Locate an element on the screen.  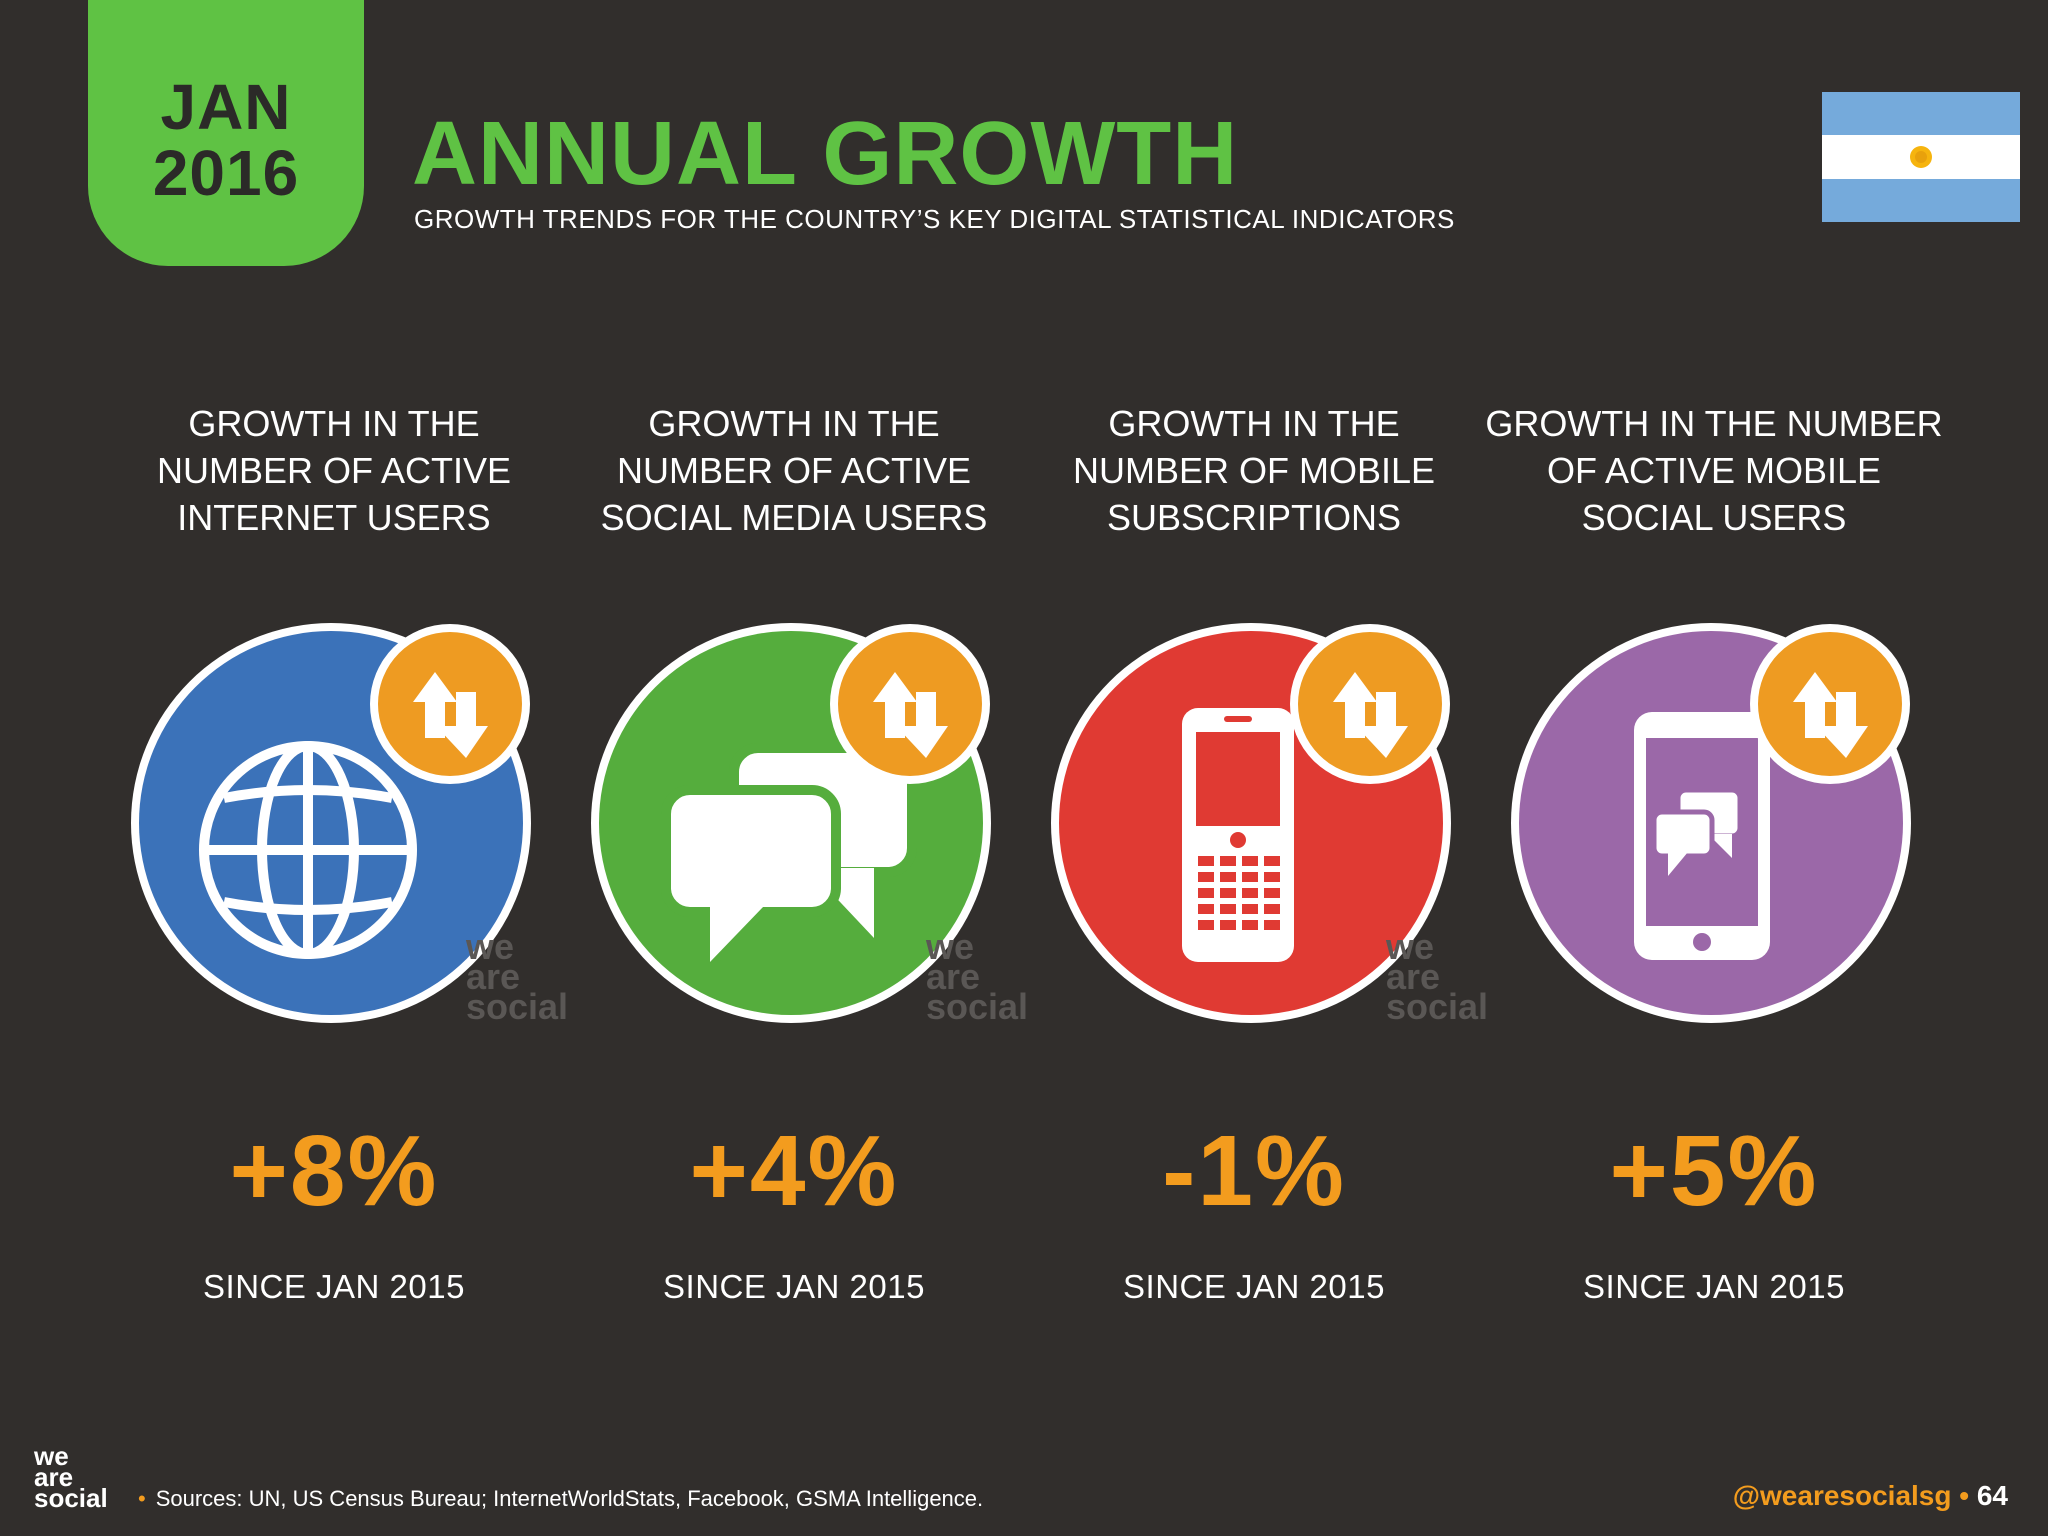
footer-handle: @wearesocialsg • 64 is located at coordinates (1870, 1496).